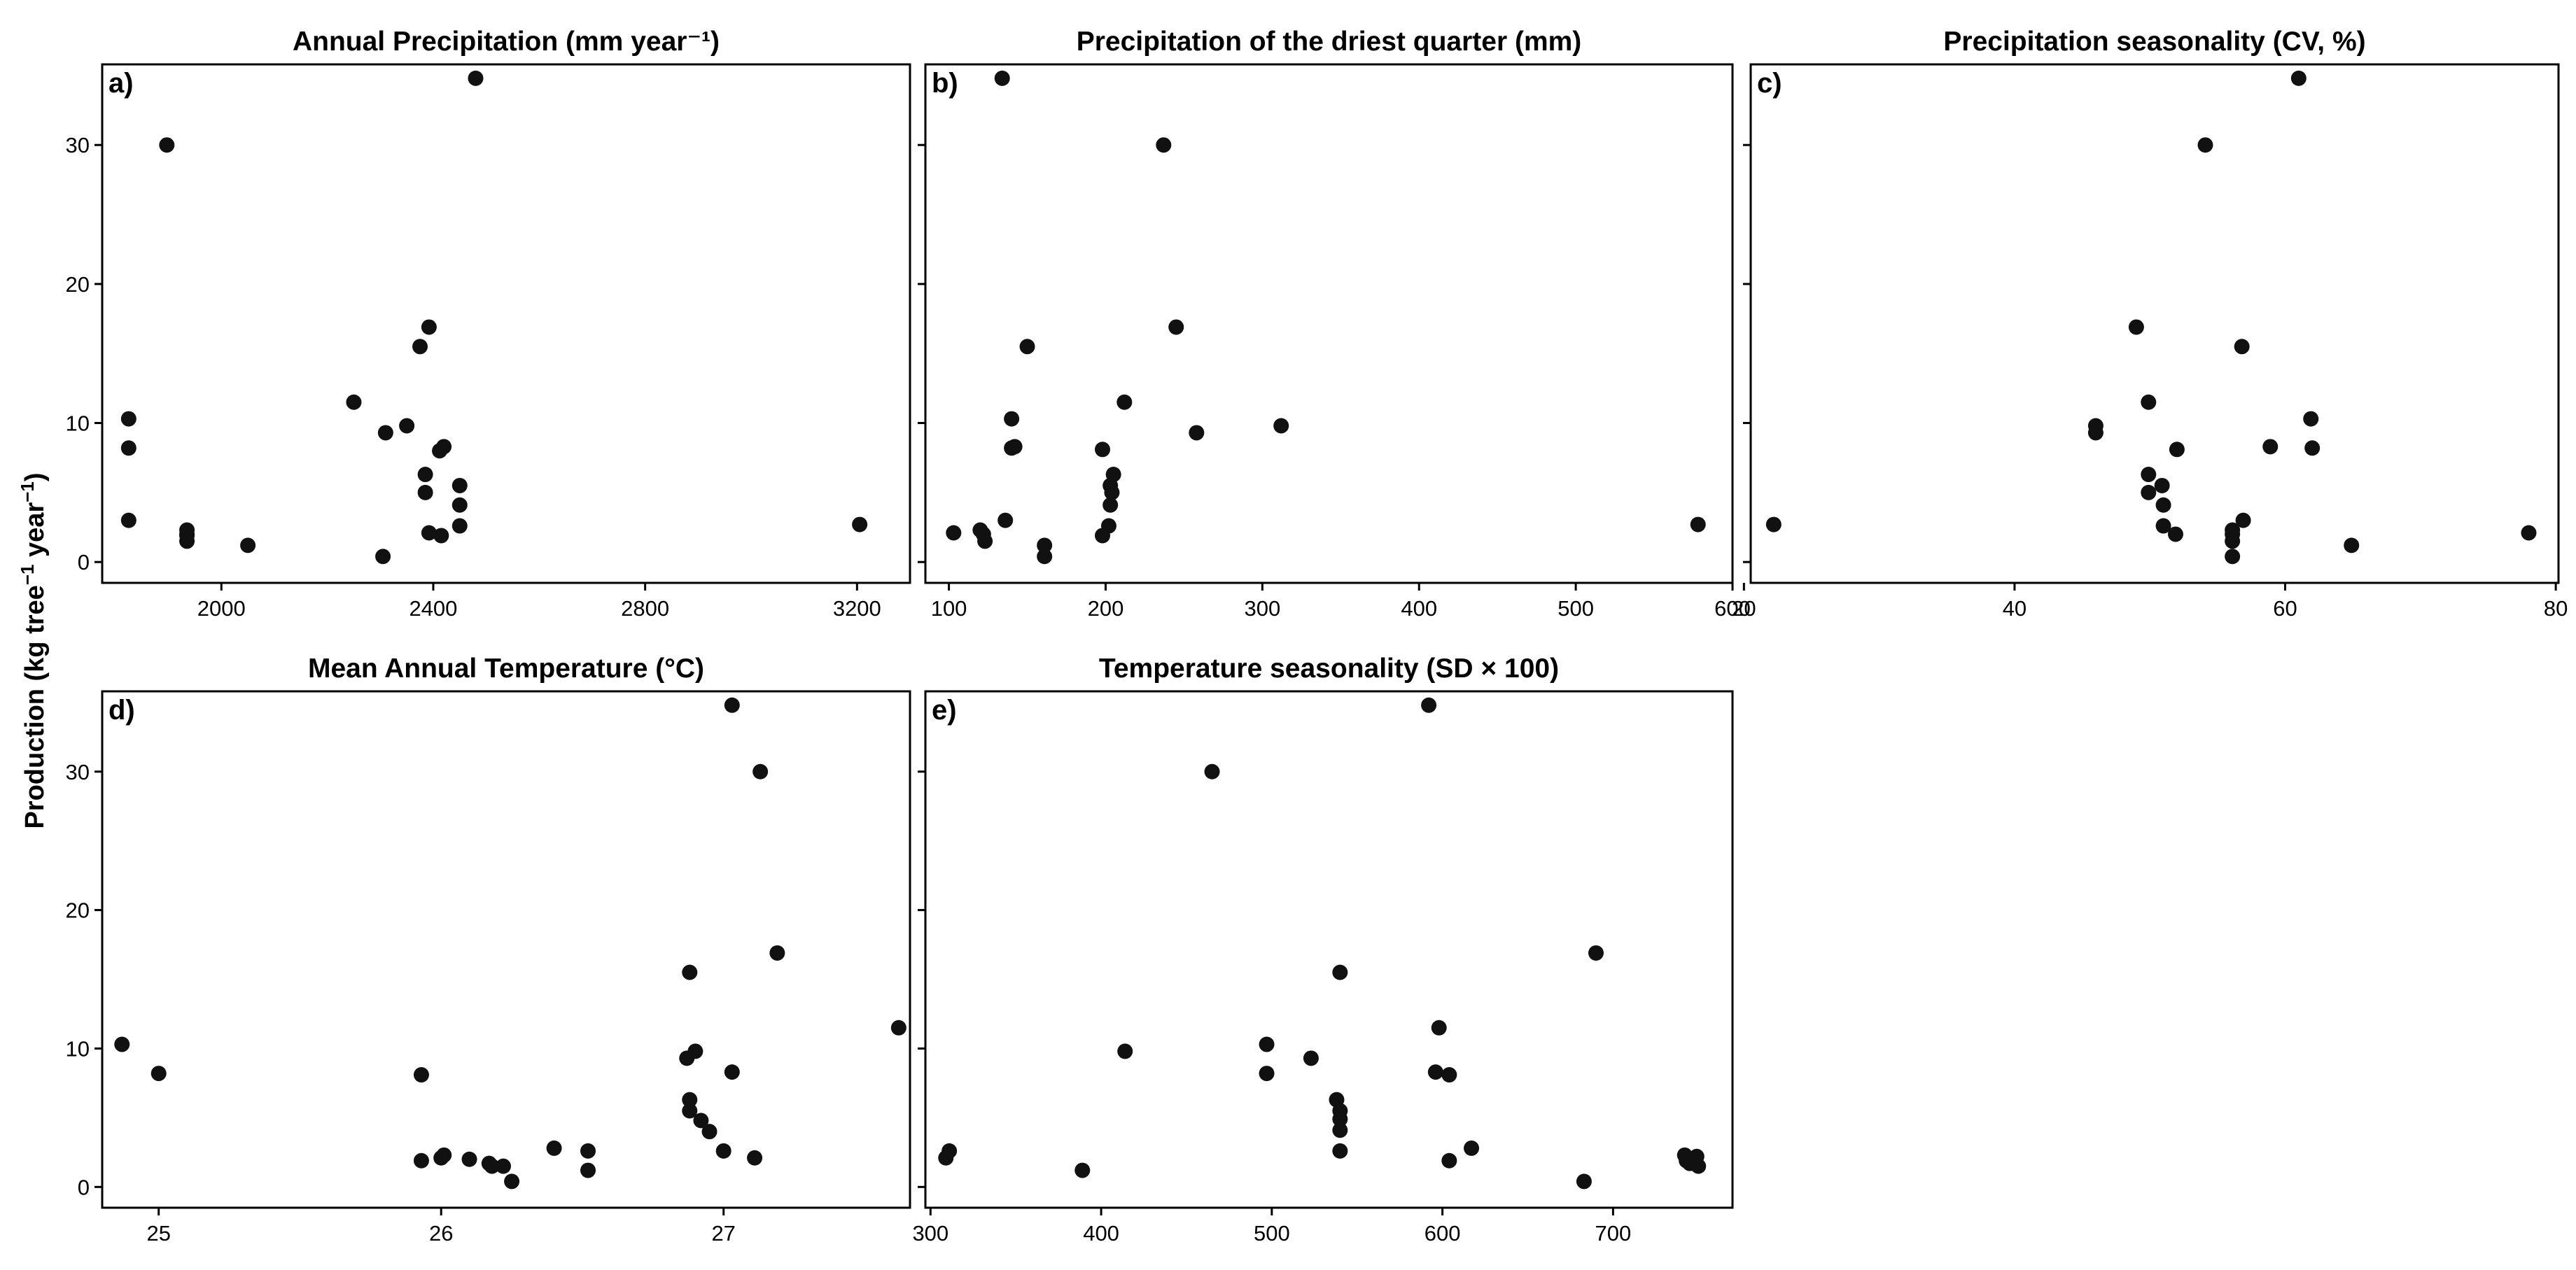 Image resolution: width=2576 pixels, height=1270 pixels. I want to click on panel-d-frame, so click(506, 949).